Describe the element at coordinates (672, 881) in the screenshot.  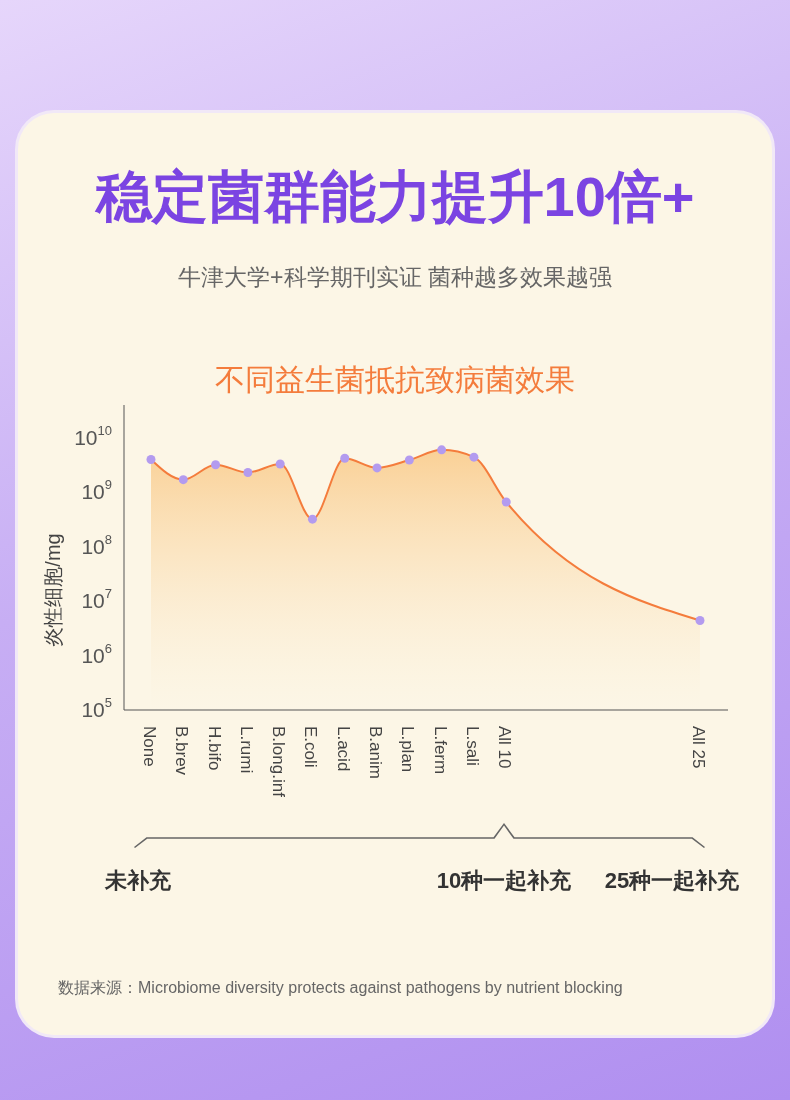
I see `text: 25种一起补充` at that location.